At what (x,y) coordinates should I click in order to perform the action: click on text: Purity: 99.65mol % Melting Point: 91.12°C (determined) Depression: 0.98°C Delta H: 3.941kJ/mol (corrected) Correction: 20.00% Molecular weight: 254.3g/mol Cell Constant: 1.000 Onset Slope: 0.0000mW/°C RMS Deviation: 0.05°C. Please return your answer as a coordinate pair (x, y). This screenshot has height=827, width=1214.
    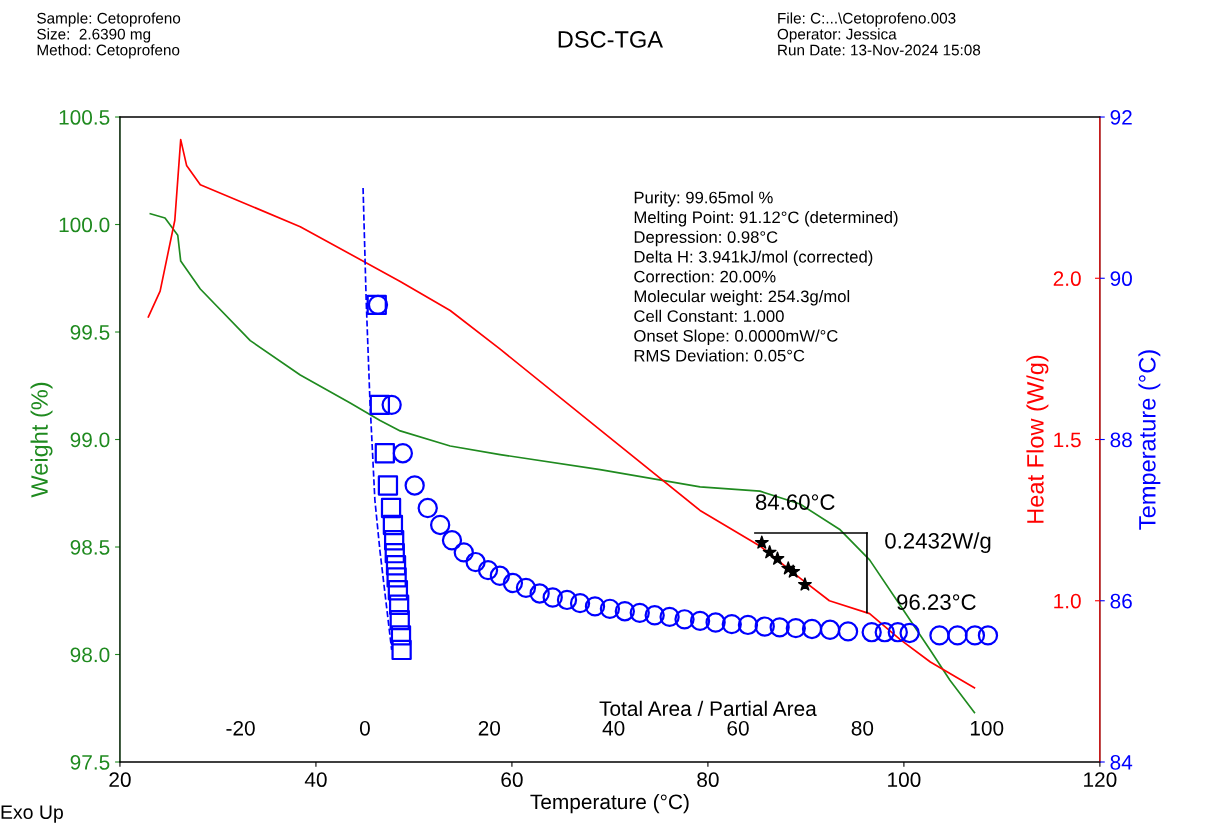
    Looking at the image, I should click on (766, 276).